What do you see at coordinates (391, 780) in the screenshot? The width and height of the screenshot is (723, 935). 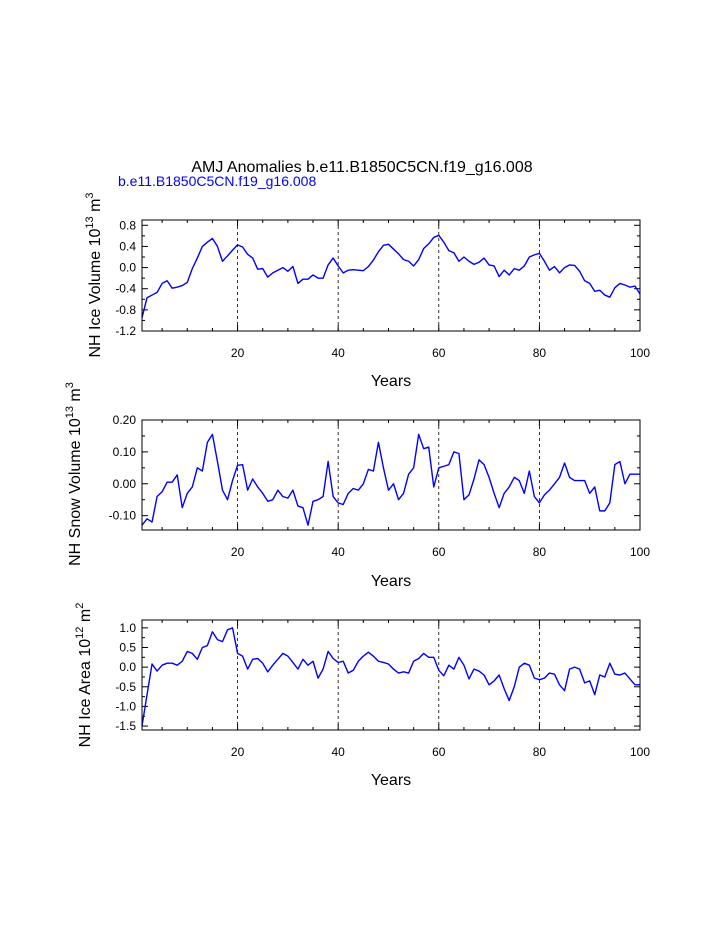 I see `ice-area-xlabel: Years` at bounding box center [391, 780].